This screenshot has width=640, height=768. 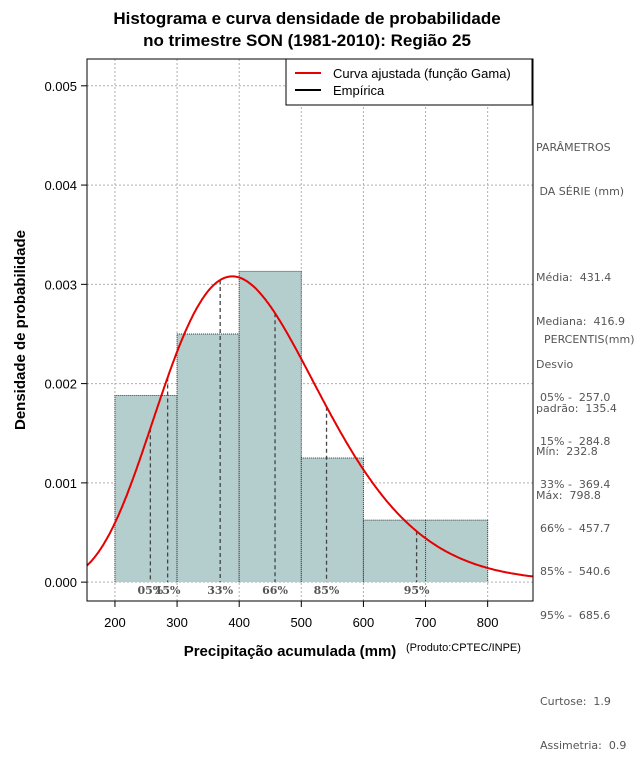 What do you see at coordinates (364, 622) in the screenshot?
I see `x-tick-label: 600` at bounding box center [364, 622].